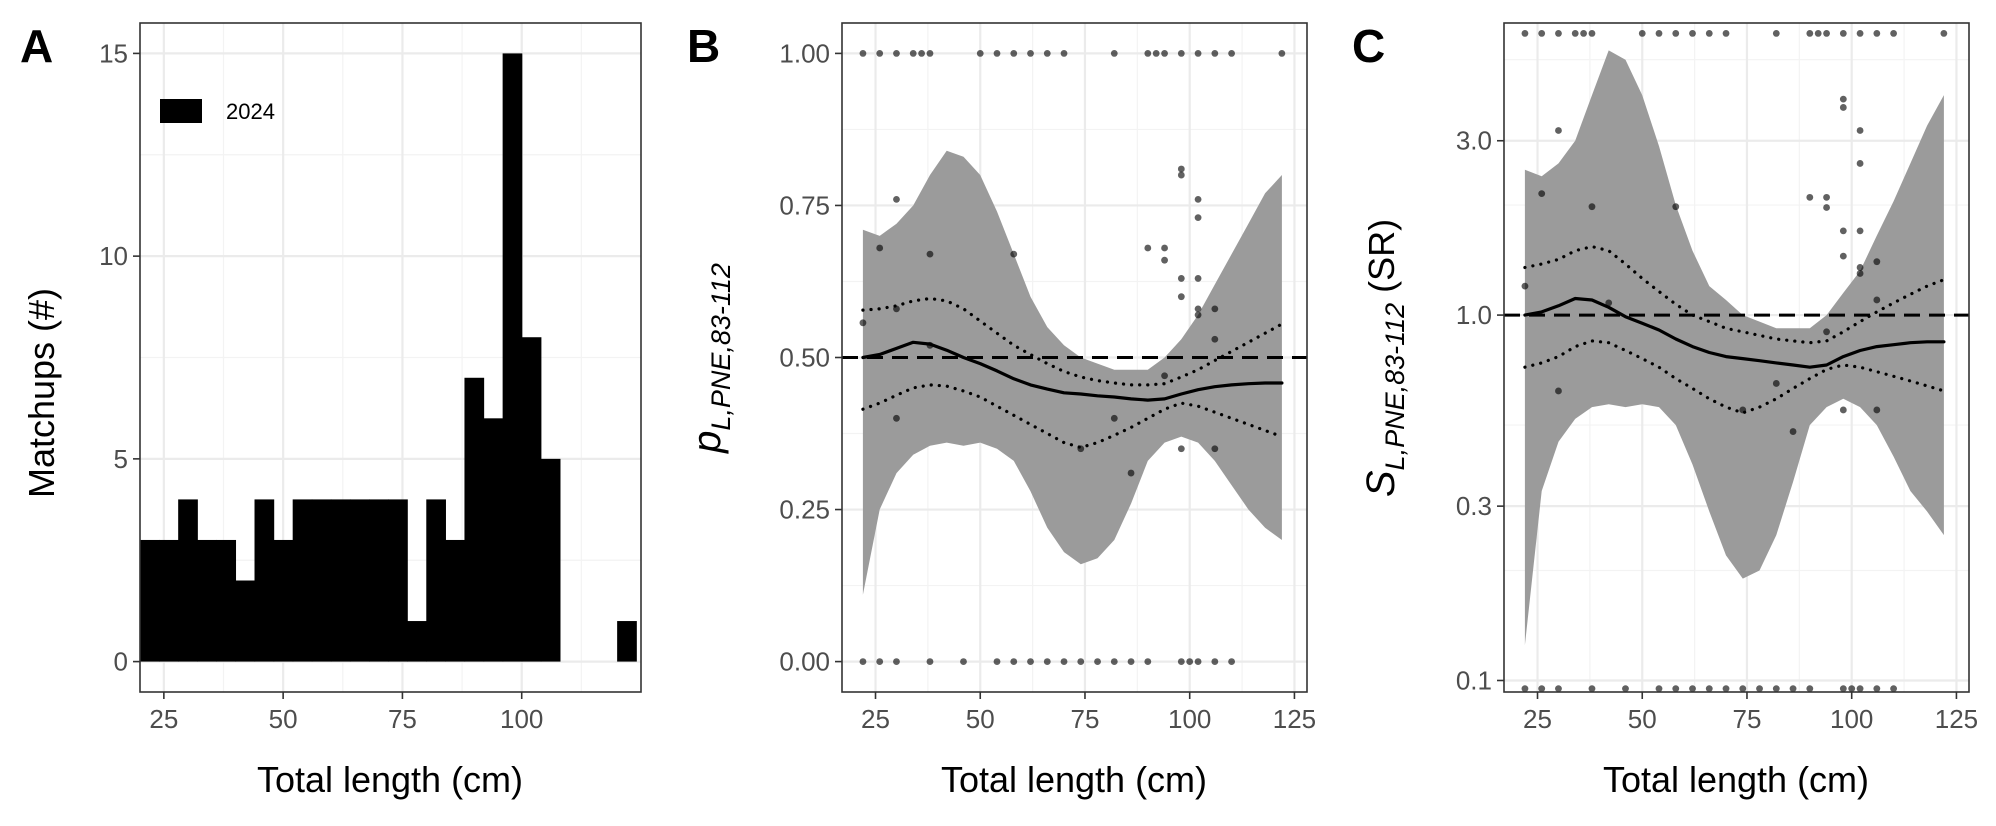 This screenshot has width=1996, height=826. What do you see at coordinates (1381, 256) in the screenshot?
I see `panel-c-y-axis-unit: (SR)` at bounding box center [1381, 256].